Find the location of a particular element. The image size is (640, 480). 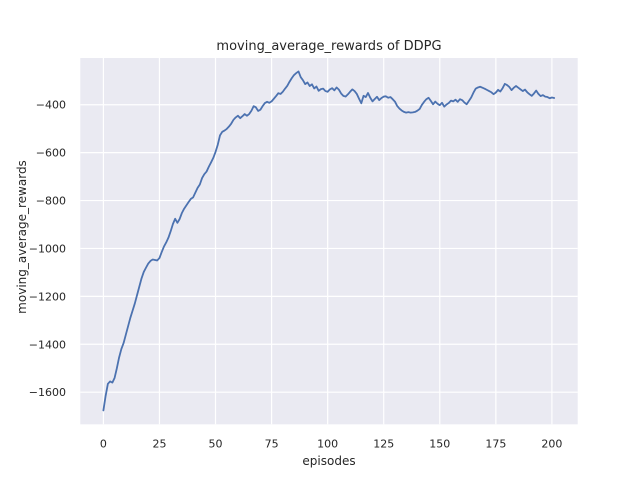

y-tick-label: −1000 is located at coordinates (47, 248).